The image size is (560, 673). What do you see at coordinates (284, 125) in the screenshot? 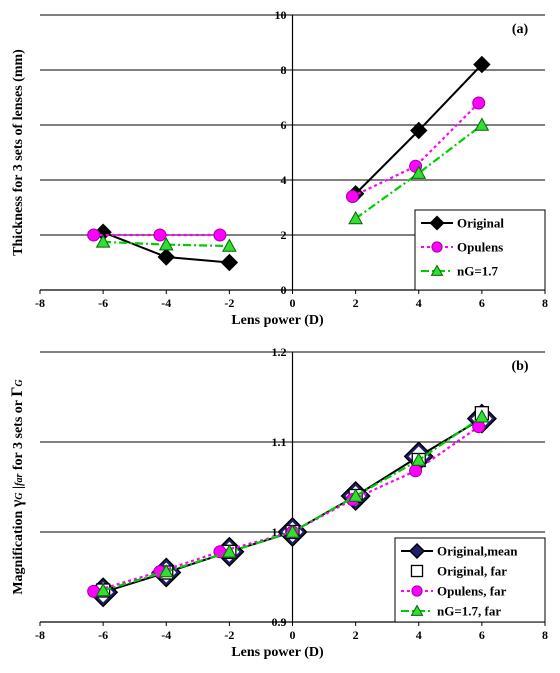
I see `y-tick-label: 6` at bounding box center [284, 125].